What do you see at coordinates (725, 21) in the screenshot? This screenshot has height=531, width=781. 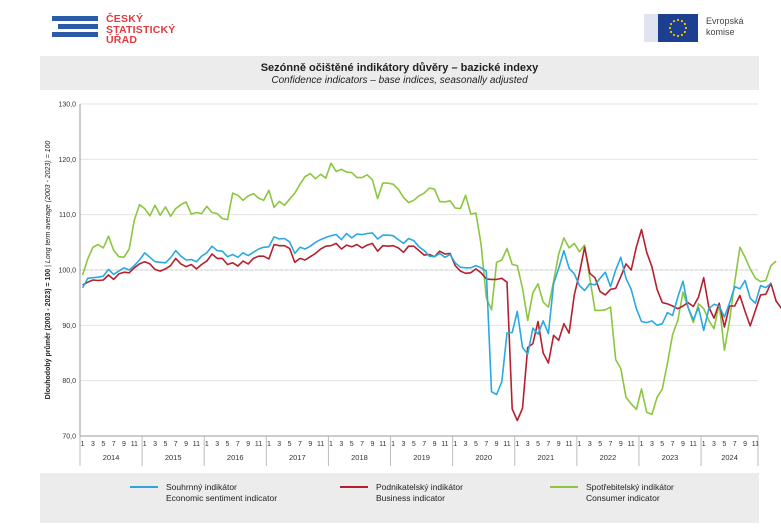 I see `eu-logo-line1: Evropská` at bounding box center [725, 21].